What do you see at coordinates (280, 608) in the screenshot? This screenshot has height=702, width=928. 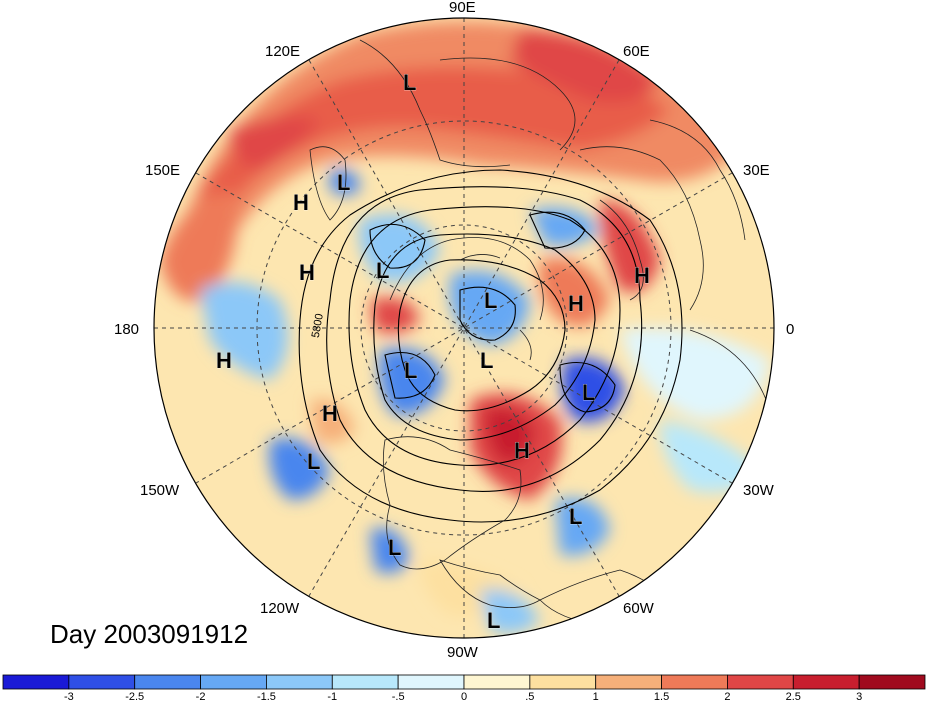 I see `lon-label-120W: 120W` at bounding box center [280, 608].